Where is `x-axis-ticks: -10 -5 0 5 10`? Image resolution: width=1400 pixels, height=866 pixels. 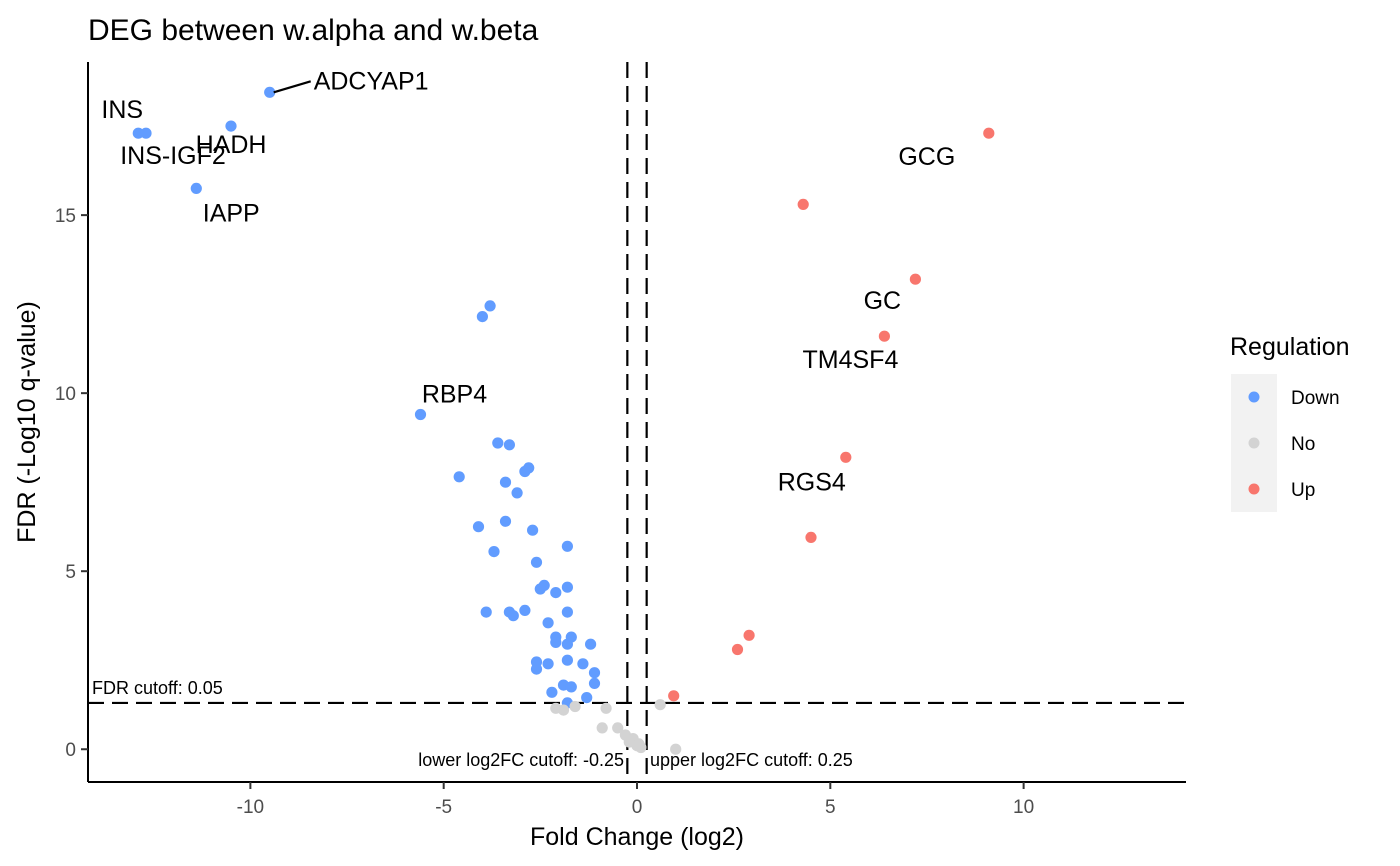
x-axis-ticks: -10 -5 0 5 10 is located at coordinates (635, 800).